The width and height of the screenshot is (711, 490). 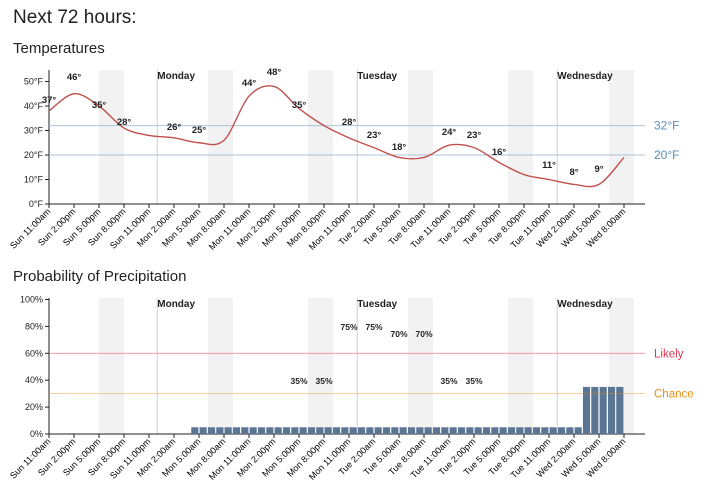 I want to click on temperature-point-label: 25°, so click(x=199, y=130).